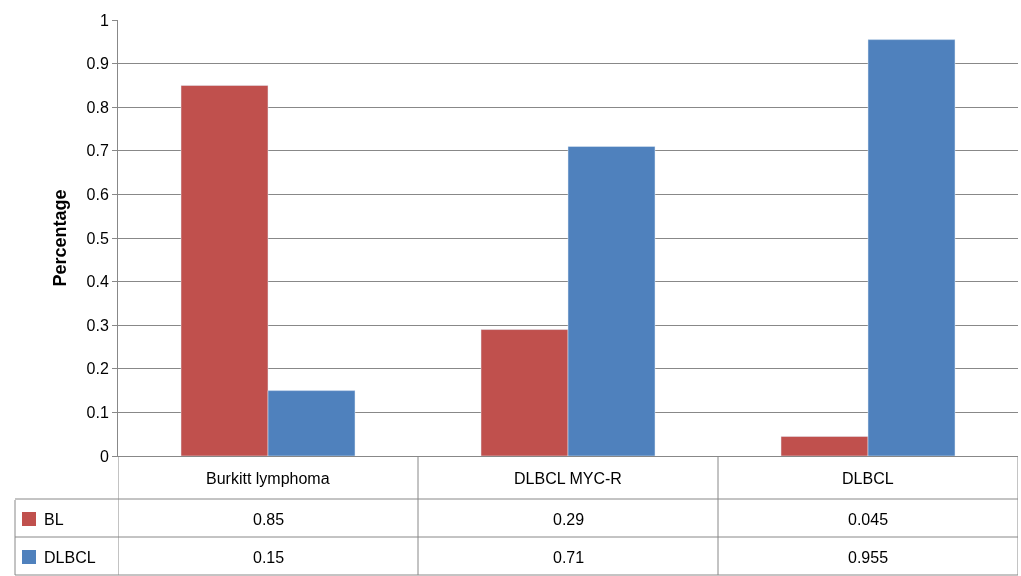 The image size is (1021, 576). I want to click on data-label: 0.85, so click(269, 519).